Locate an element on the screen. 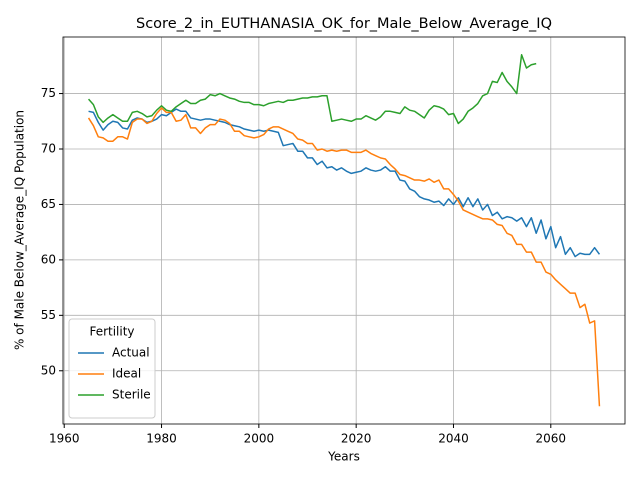 The width and height of the screenshot is (640, 480). y-tick-label: 55 is located at coordinates (48, 315).